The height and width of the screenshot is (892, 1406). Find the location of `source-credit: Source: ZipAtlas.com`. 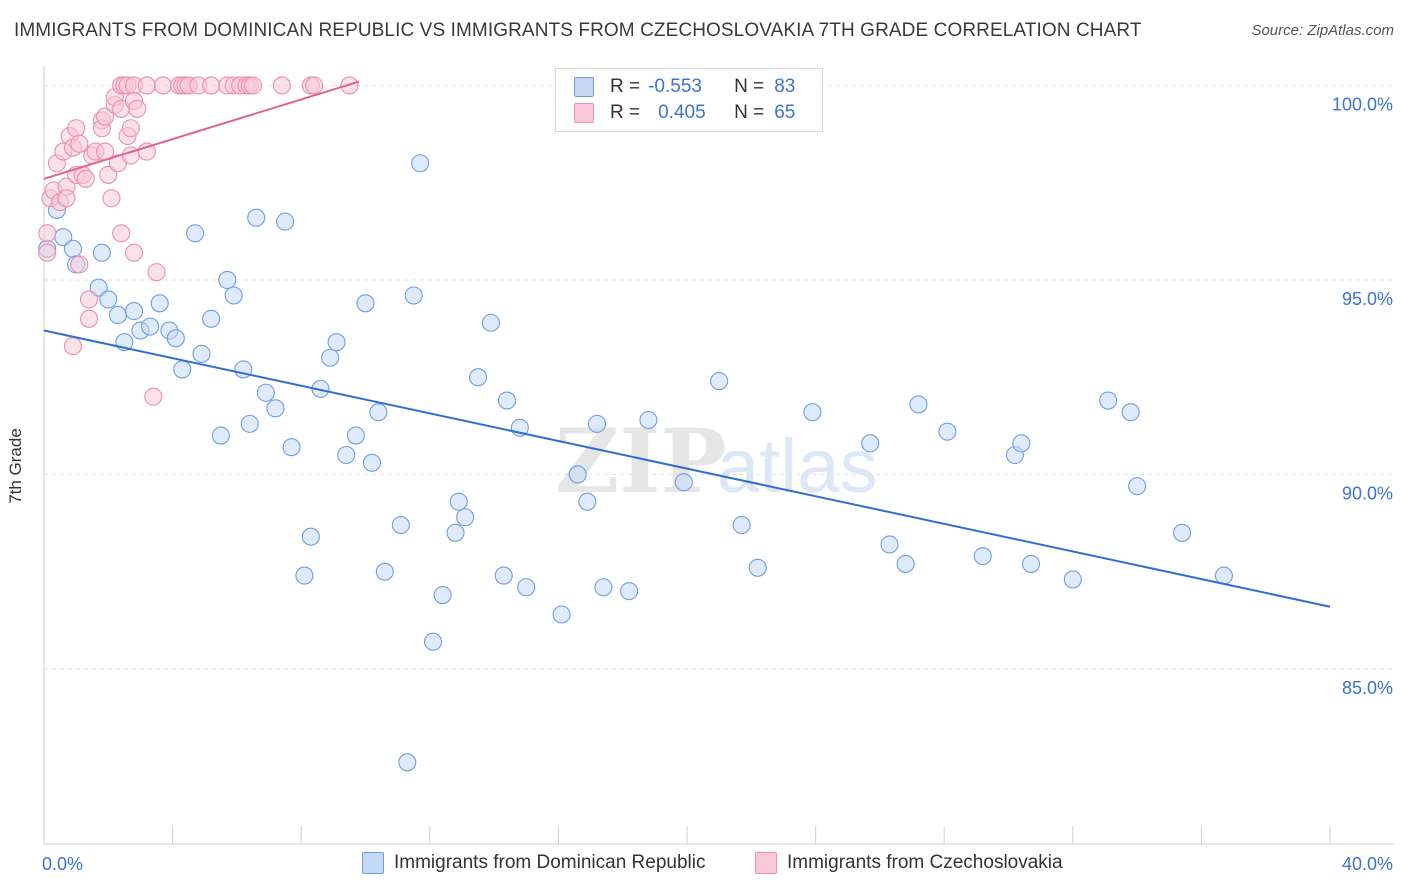

source-credit: Source: ZipAtlas.com is located at coordinates (1322, 30).